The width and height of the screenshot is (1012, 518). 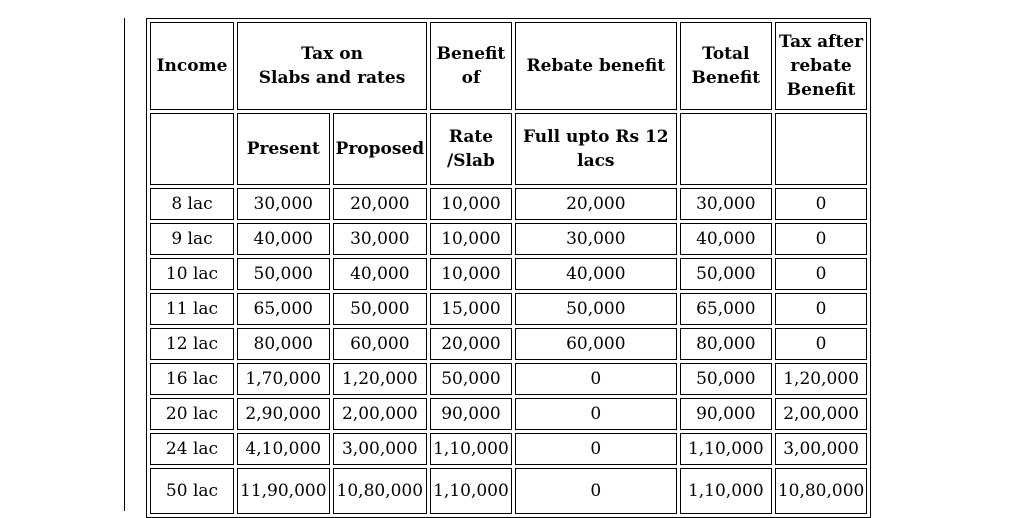 I want to click on cell-income: 20 lac, so click(x=192, y=414).